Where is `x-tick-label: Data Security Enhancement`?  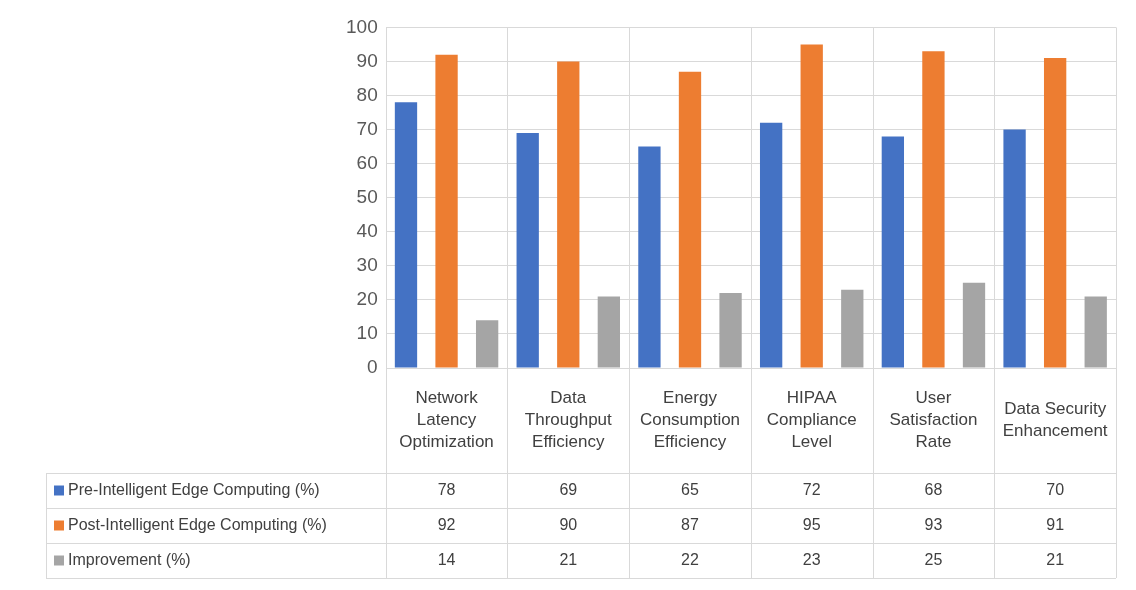 x-tick-label: Data Security Enhancement is located at coordinates (1055, 420).